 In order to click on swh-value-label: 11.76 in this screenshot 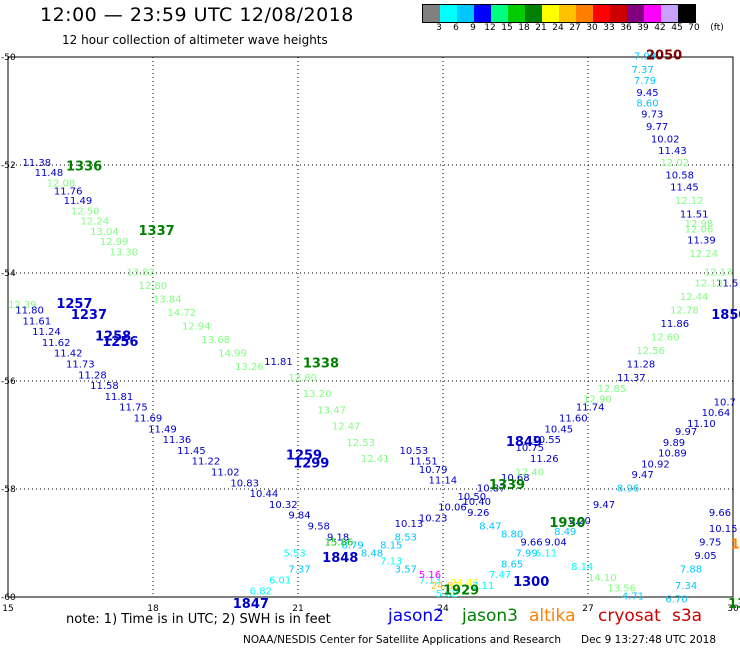, I will do `click(68, 192)`.